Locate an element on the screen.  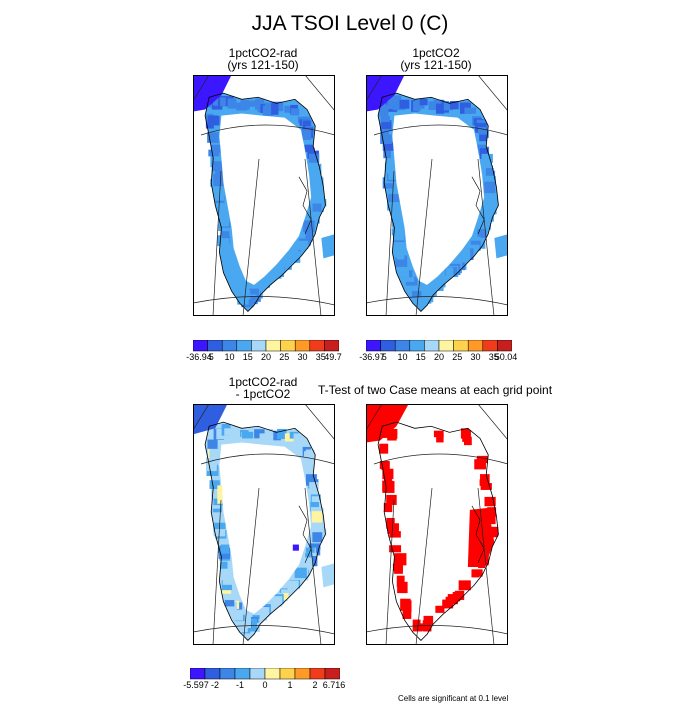
ocean-cell-cluster is located at coordinates (210, 419).